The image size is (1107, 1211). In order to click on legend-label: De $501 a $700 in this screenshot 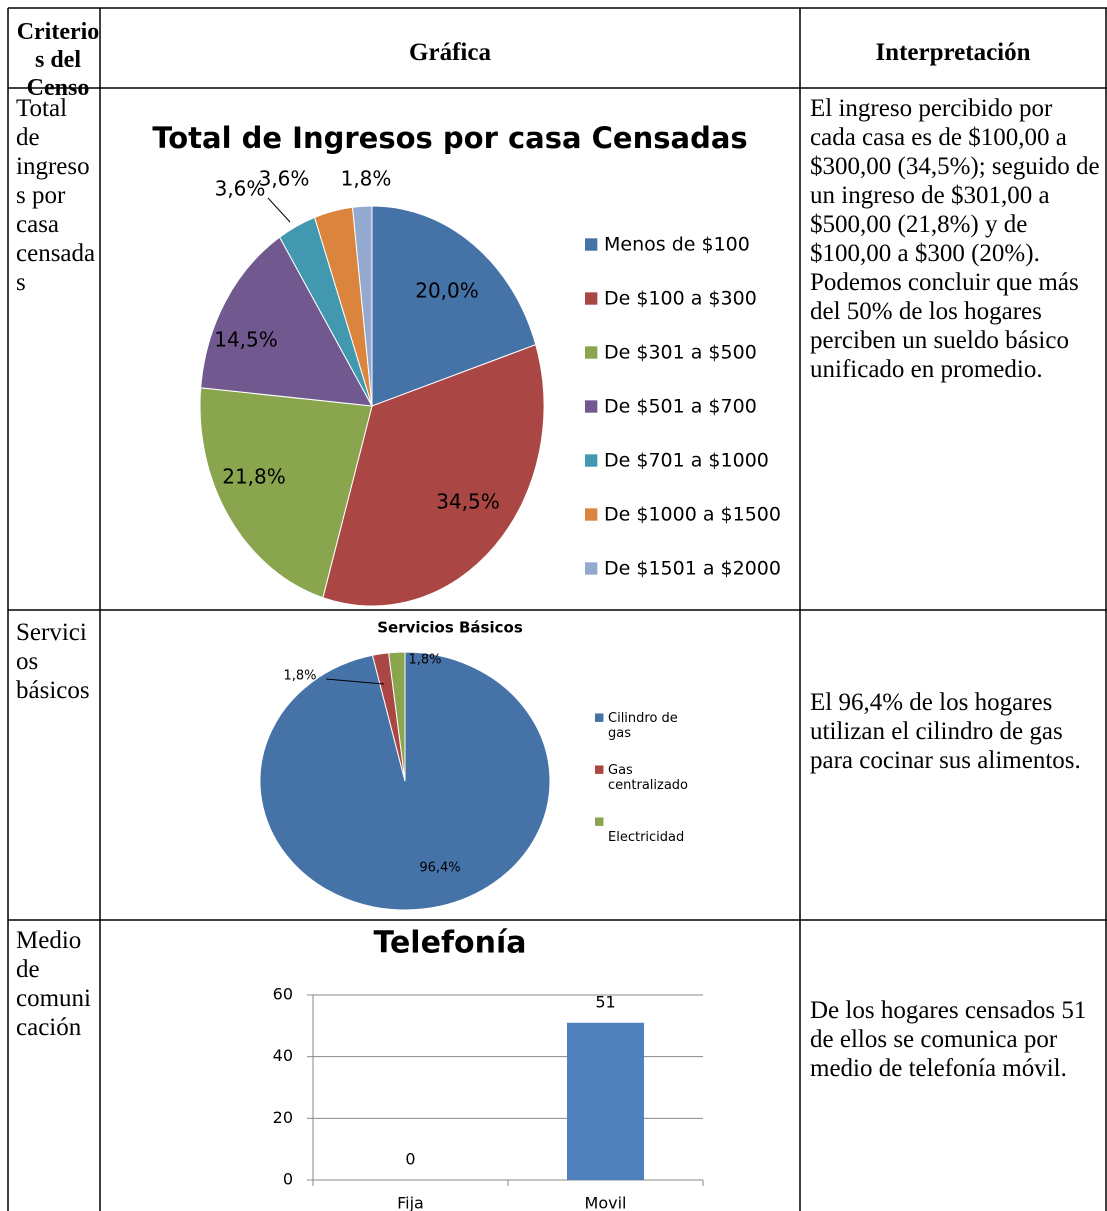, I will do `click(680, 407)`.